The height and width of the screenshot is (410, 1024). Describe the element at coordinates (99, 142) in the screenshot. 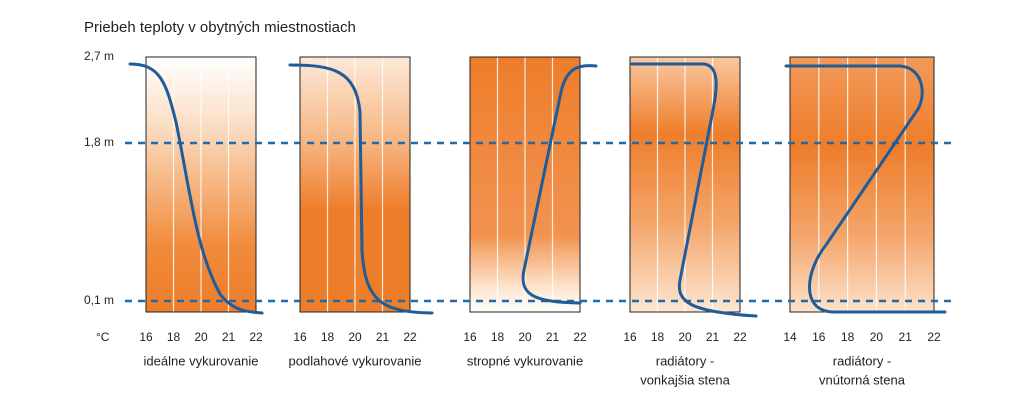

I see `height-label: 1,8 m` at that location.